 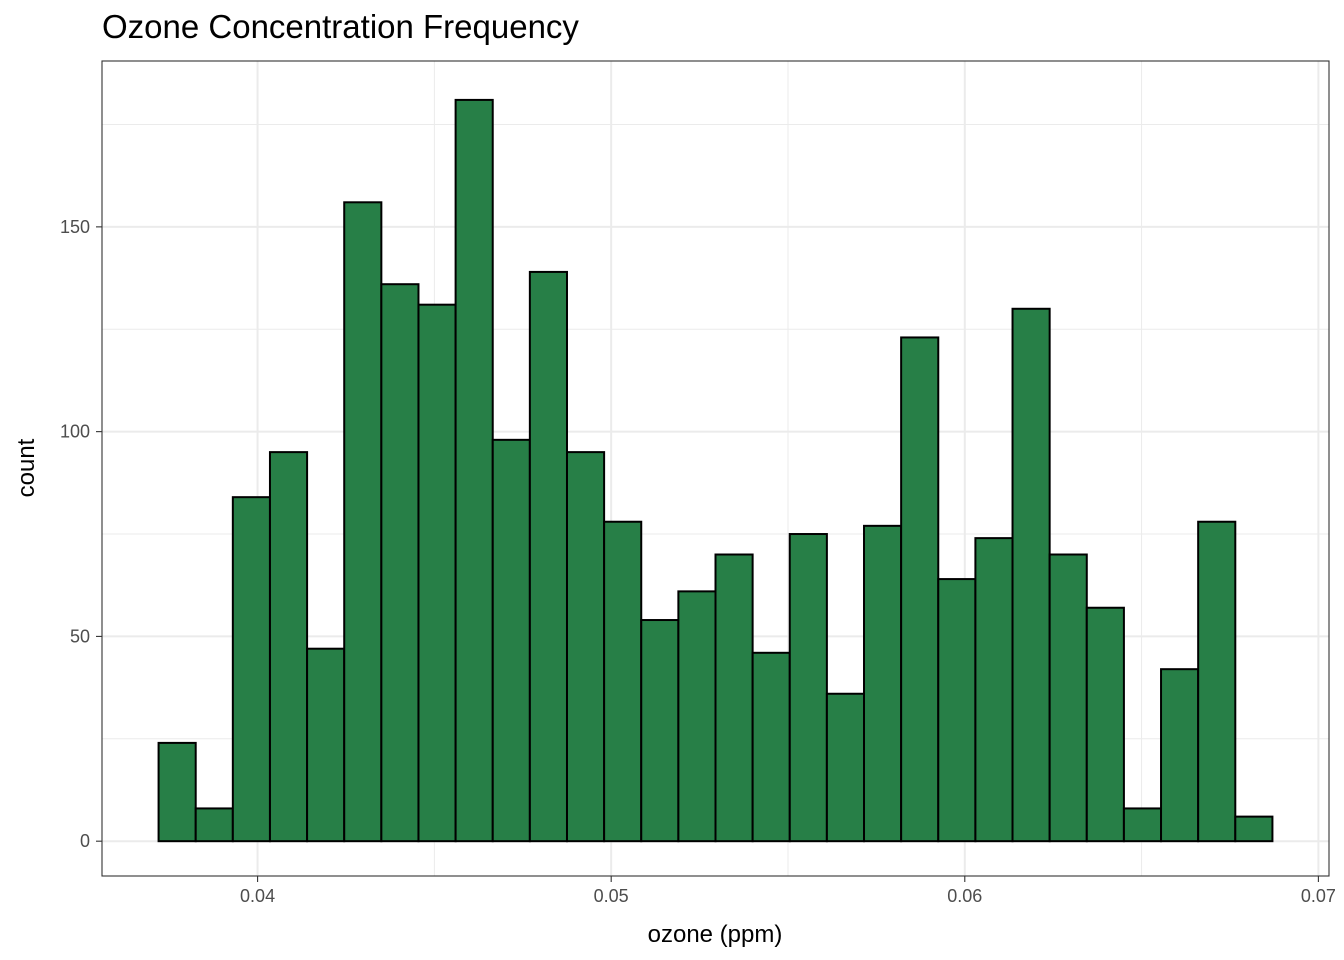 What do you see at coordinates (81, 534) in the screenshot?
I see `y-axis: 0 50 100 150` at bounding box center [81, 534].